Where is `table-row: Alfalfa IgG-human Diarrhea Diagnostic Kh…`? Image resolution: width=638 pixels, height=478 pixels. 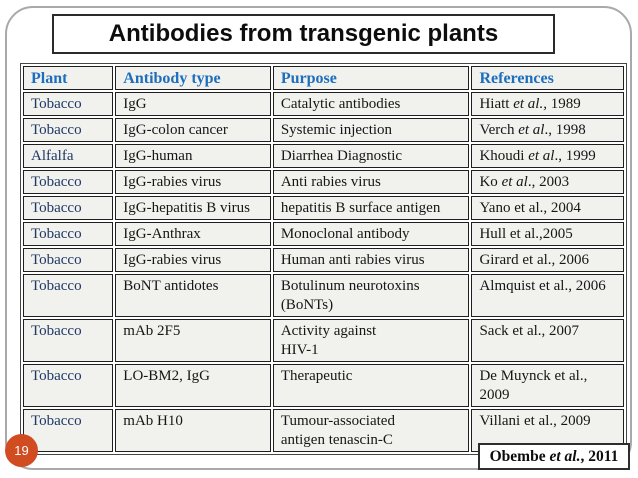 table-row: Alfalfa IgG-human Diarrhea Diagnostic Kh… is located at coordinates (323, 156).